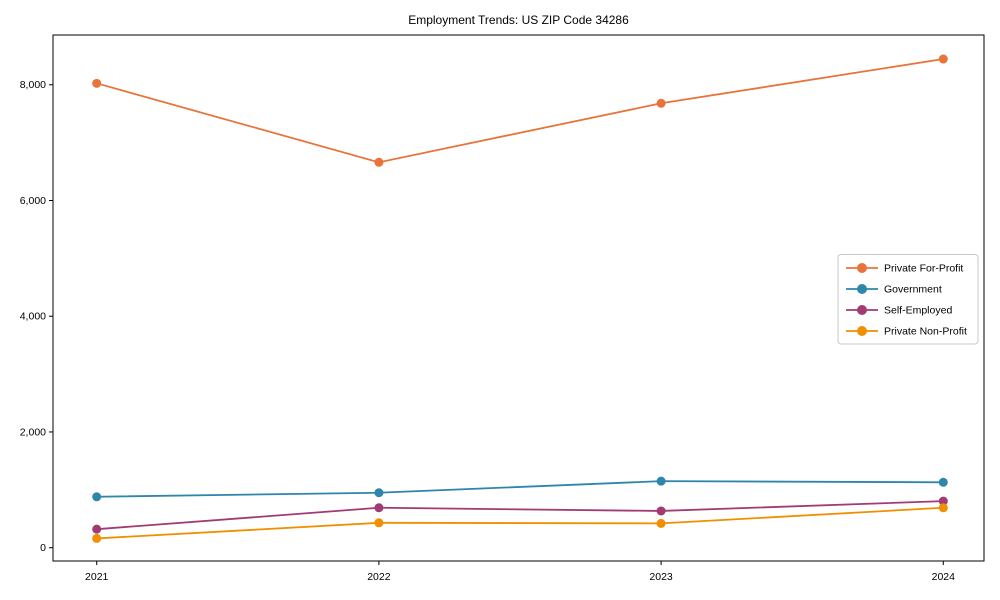 The image size is (1000, 600). What do you see at coordinates (661, 577) in the screenshot?
I see `x-tick-label: 2023` at bounding box center [661, 577].